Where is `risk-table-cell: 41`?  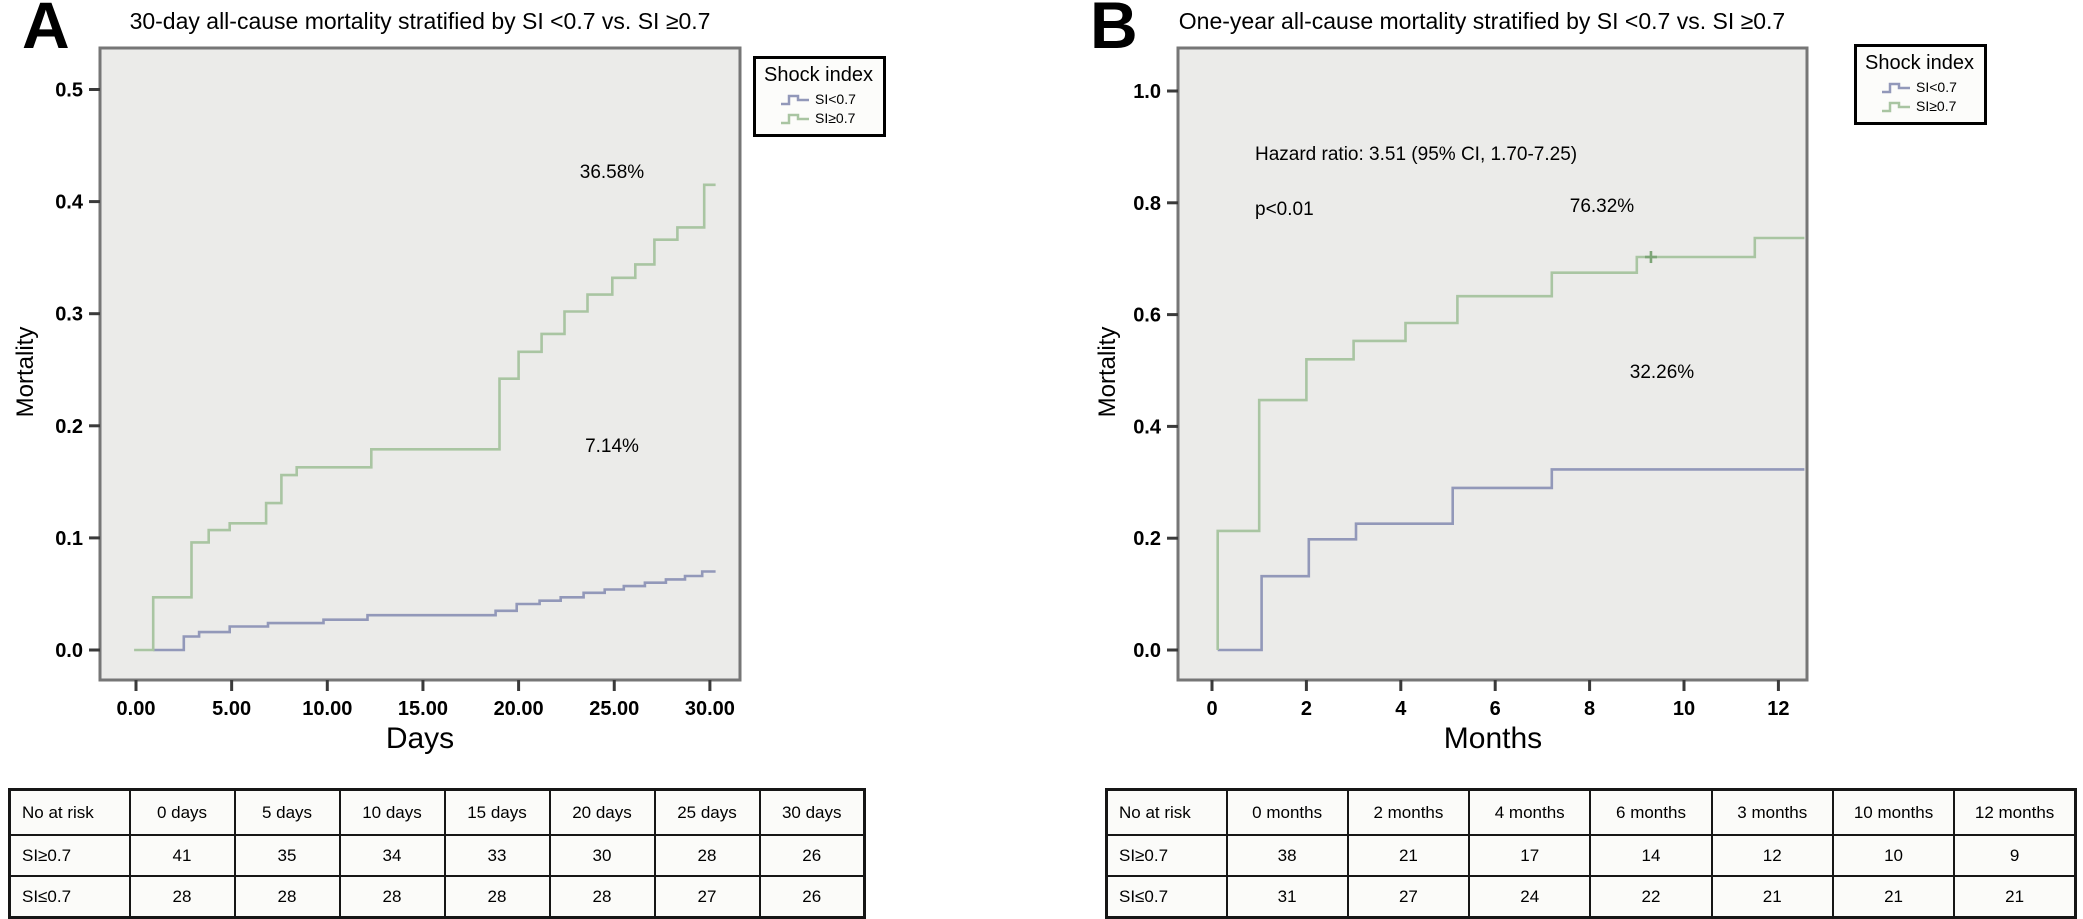
risk-table-cell: 41 is located at coordinates (182, 855).